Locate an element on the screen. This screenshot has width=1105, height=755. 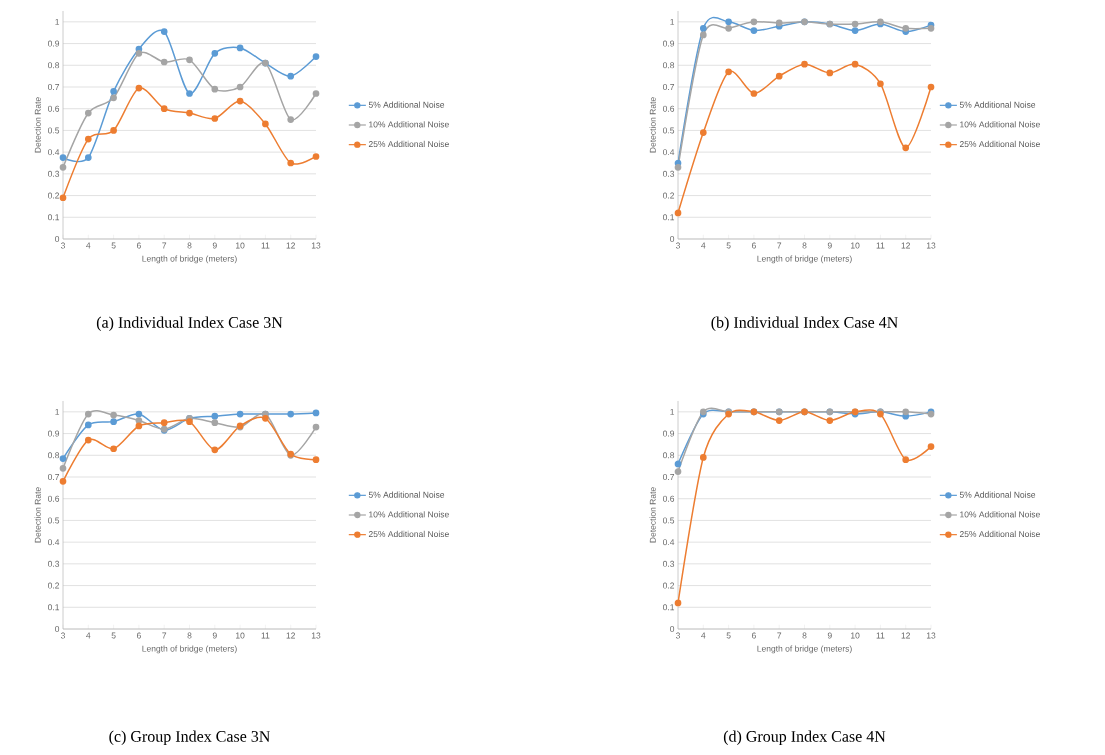
text: (c) Group Index Case 3N is located at coordinates (189, 738).